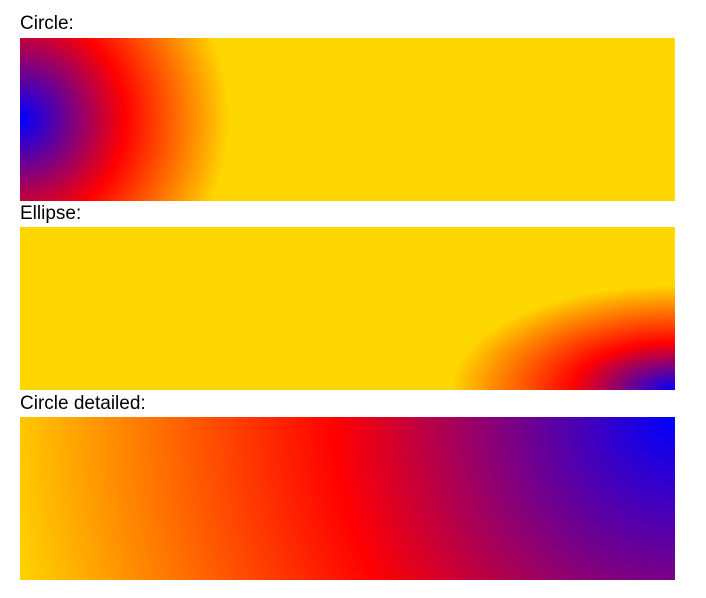 This screenshot has height=598, width=706. What do you see at coordinates (47, 23) in the screenshot?
I see `circle-label: Circle:` at bounding box center [47, 23].